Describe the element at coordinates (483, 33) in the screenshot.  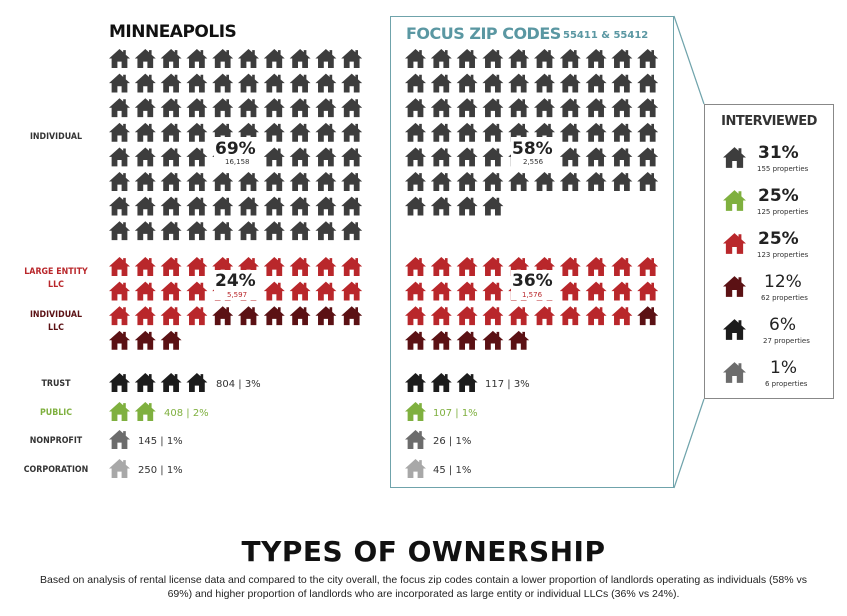
I see `focus-heading: FOCUS ZIP CODES` at that location.